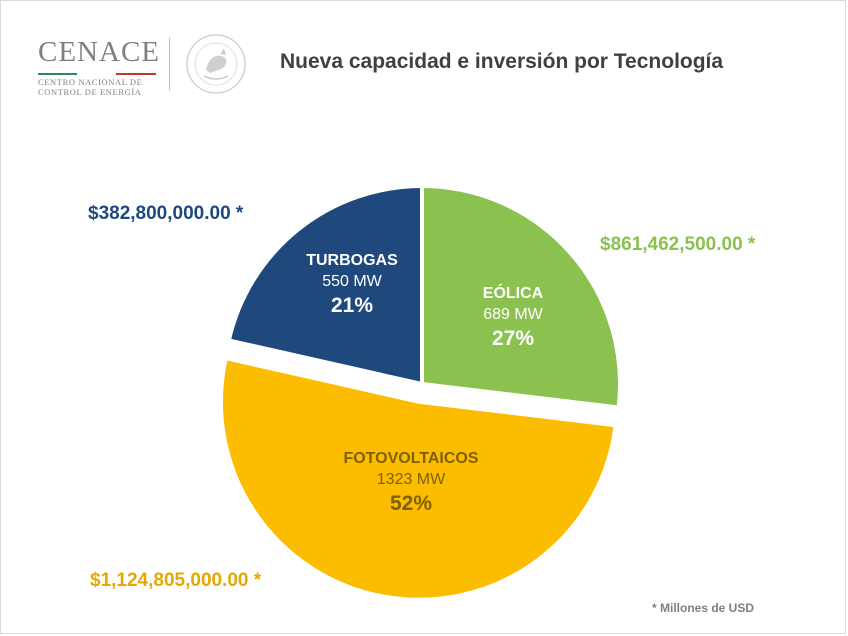 Image resolution: width=848 pixels, height=636 pixels. What do you see at coordinates (513, 292) in the screenshot?
I see `slice-name-eolica: EÓLICA` at bounding box center [513, 292].